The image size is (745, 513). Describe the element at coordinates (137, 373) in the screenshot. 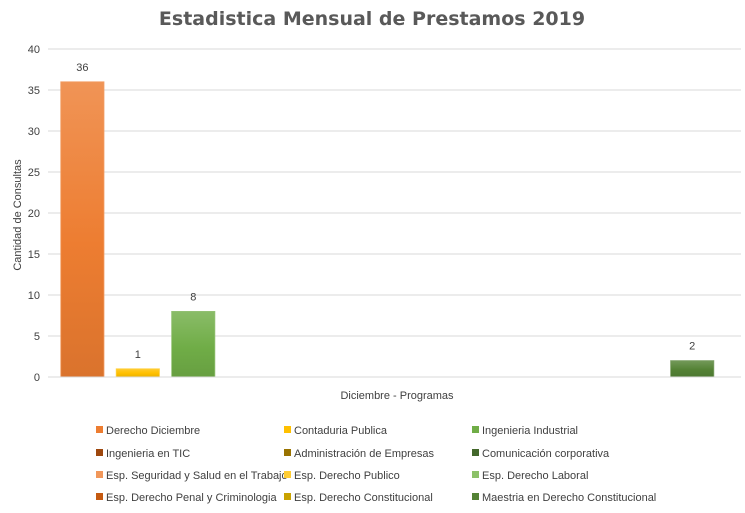

I see `bar-contaduria-publica` at that location.